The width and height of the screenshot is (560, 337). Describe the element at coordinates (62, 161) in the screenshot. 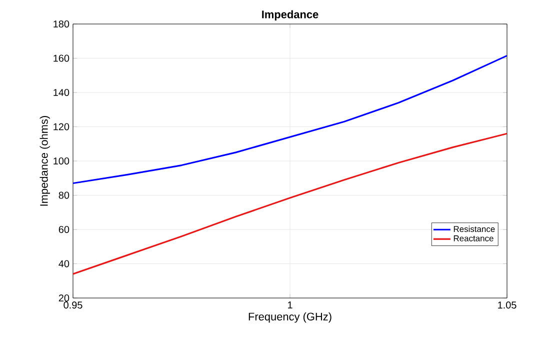

I see `y-tick-label: 100` at that location.